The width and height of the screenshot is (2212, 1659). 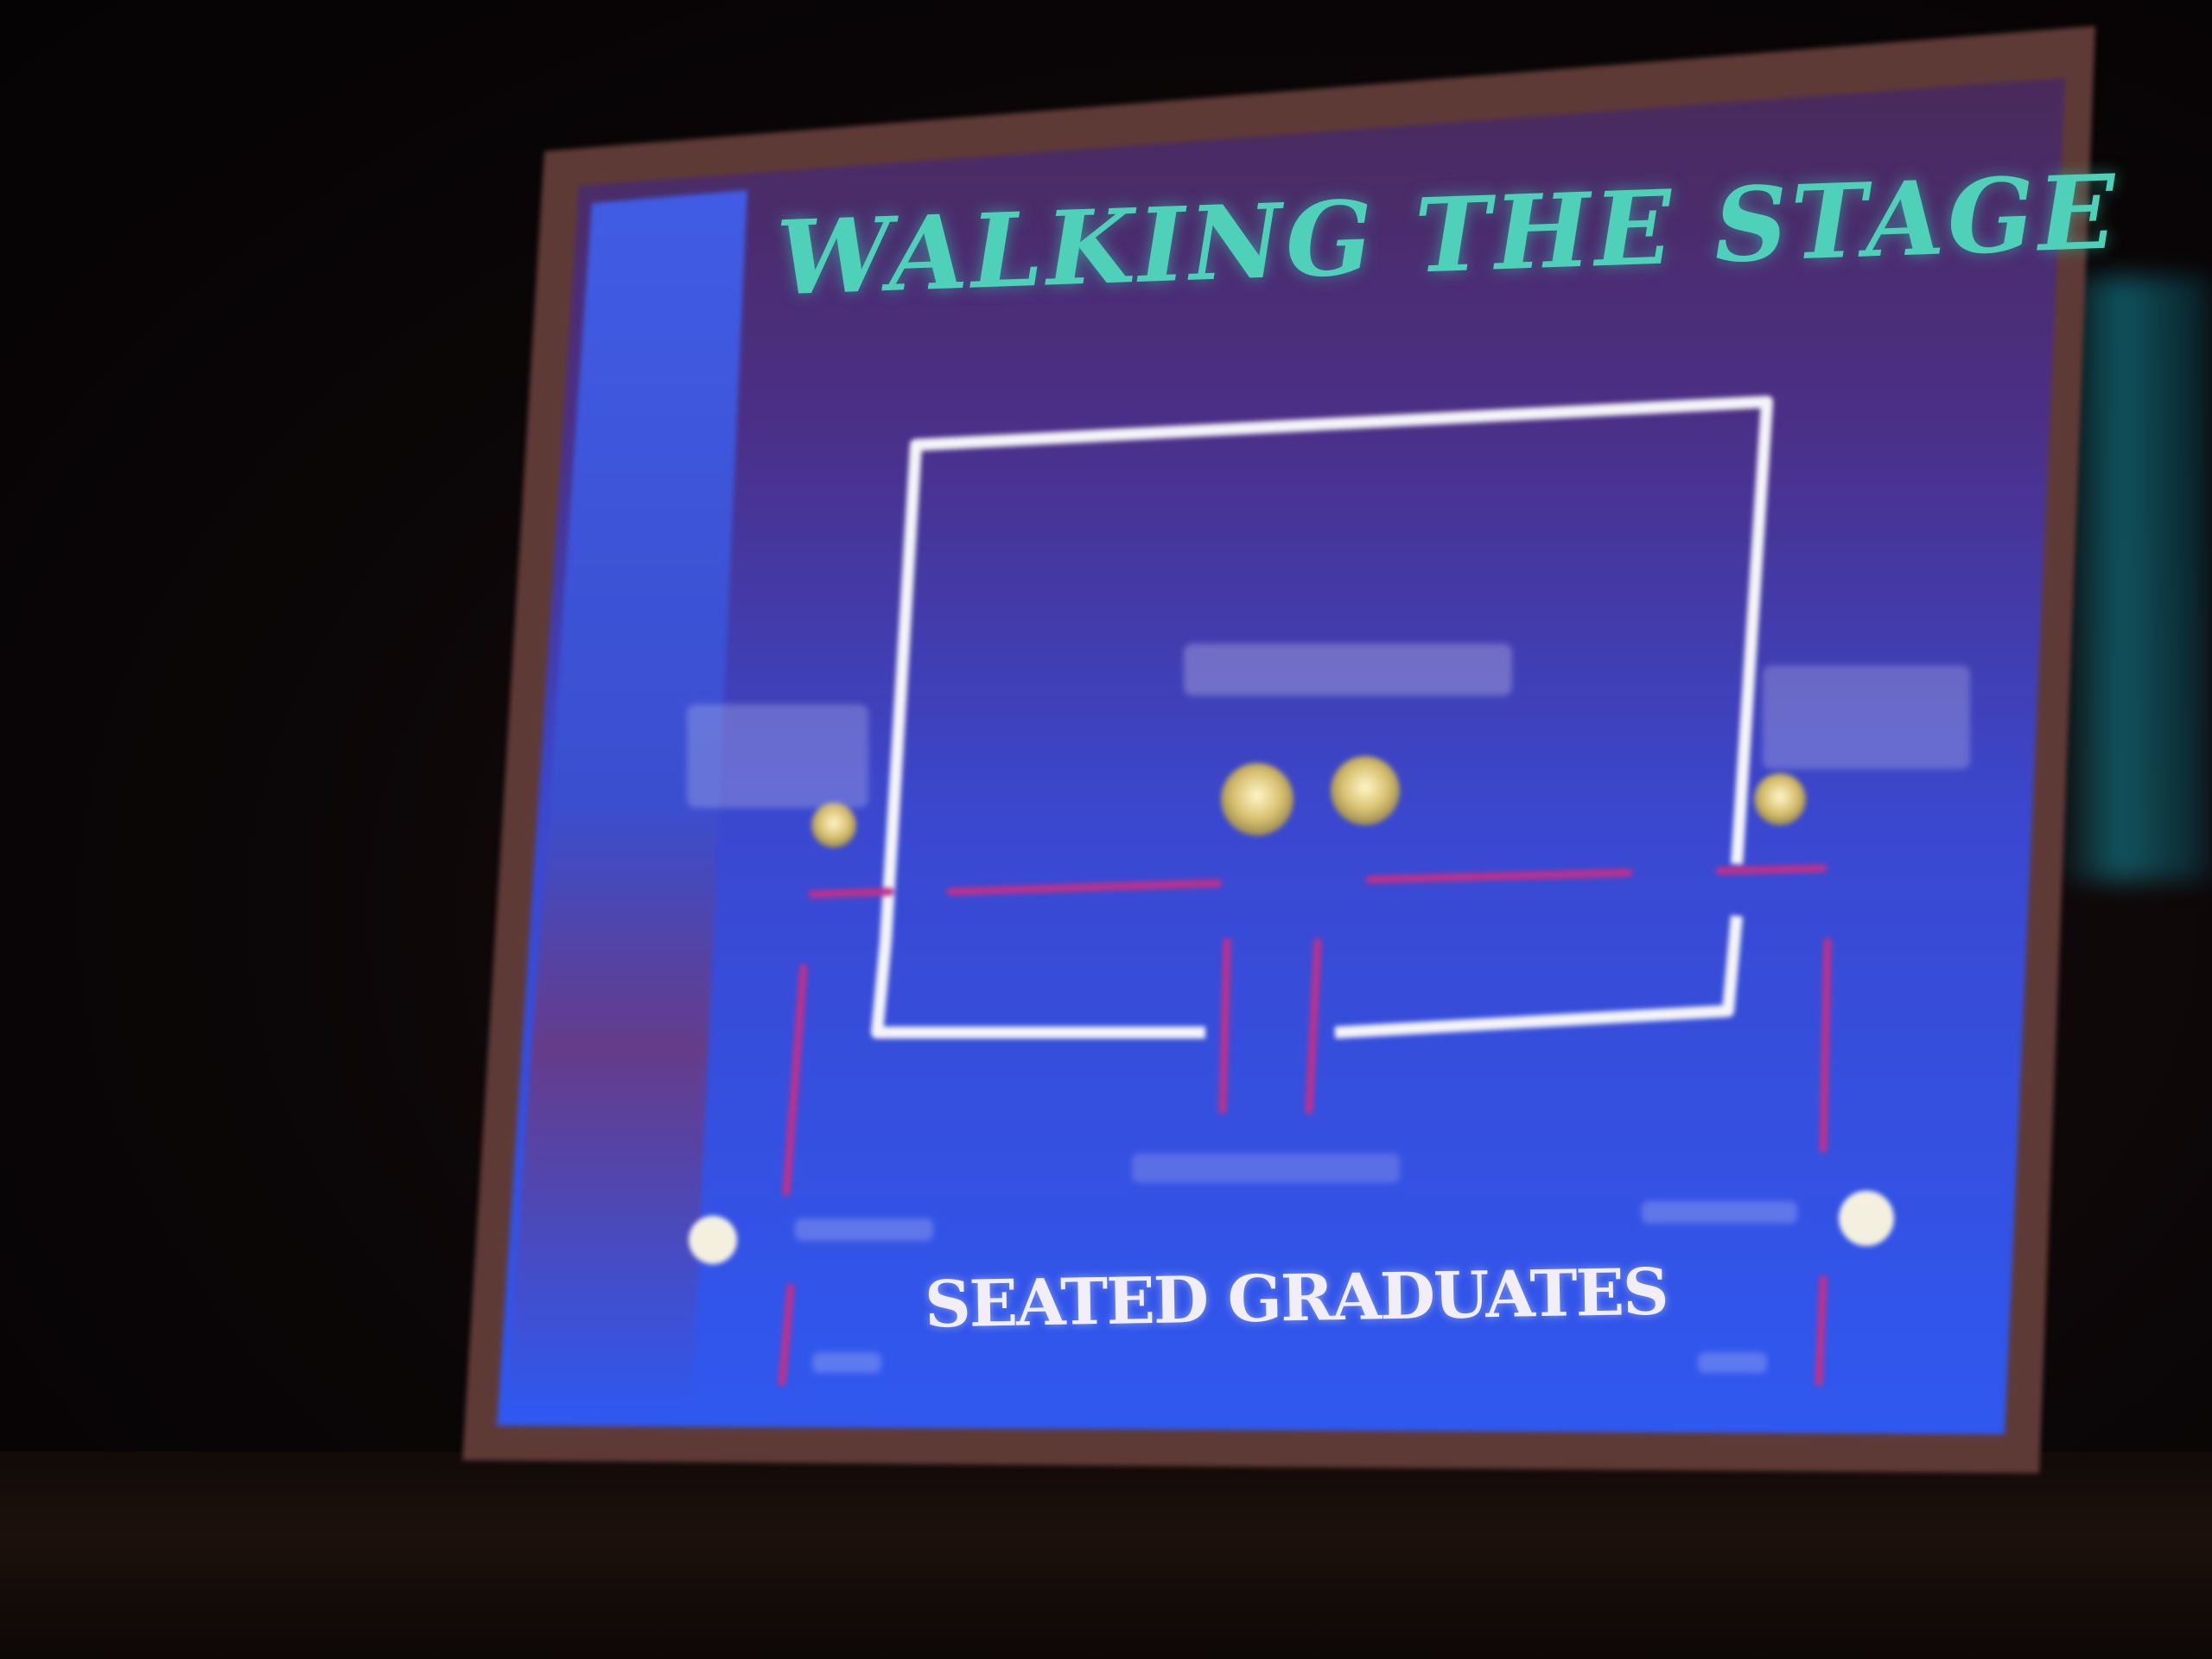 I want to click on wall-light-glow, so click(x=2134, y=578).